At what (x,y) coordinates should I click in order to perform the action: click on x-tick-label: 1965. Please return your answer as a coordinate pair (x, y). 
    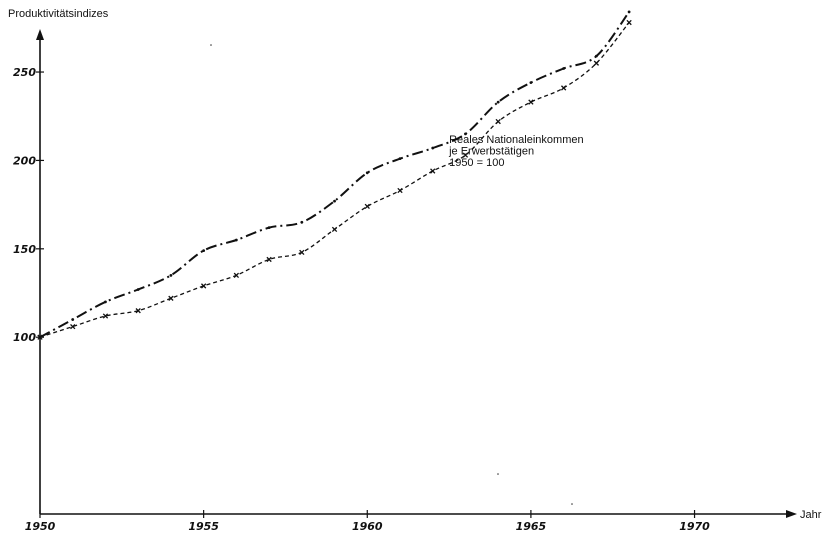
    Looking at the image, I should click on (531, 526).